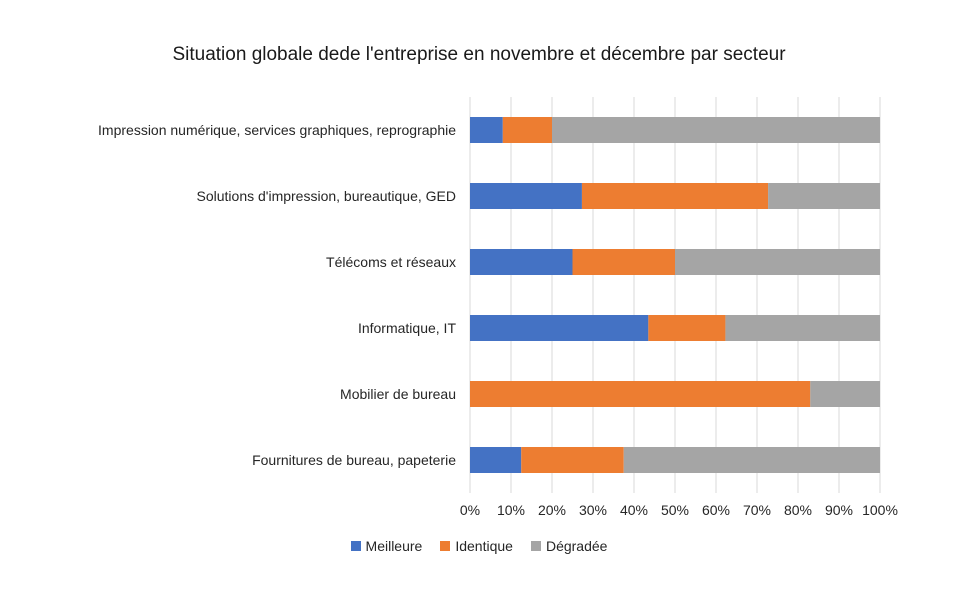  What do you see at coordinates (407, 328) in the screenshot?
I see `category-label: Informatique, IT` at bounding box center [407, 328].